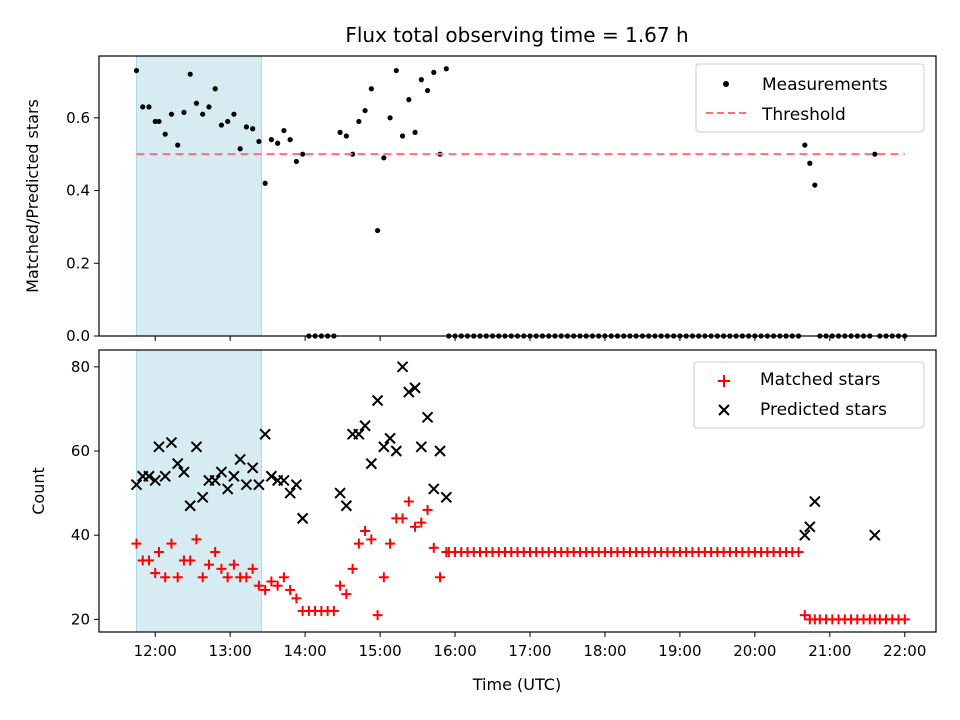  I want to click on legend-matched-label: Matched stars, so click(820, 380).